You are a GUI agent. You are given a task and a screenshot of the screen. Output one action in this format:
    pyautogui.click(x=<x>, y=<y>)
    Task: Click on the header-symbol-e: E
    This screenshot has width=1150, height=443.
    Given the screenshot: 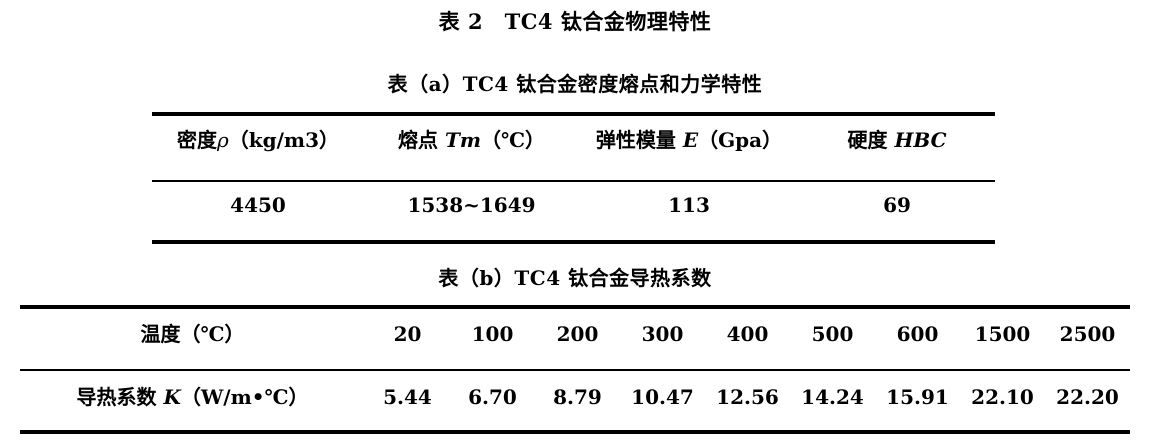 What is the action you would take?
    pyautogui.click(x=690, y=140)
    